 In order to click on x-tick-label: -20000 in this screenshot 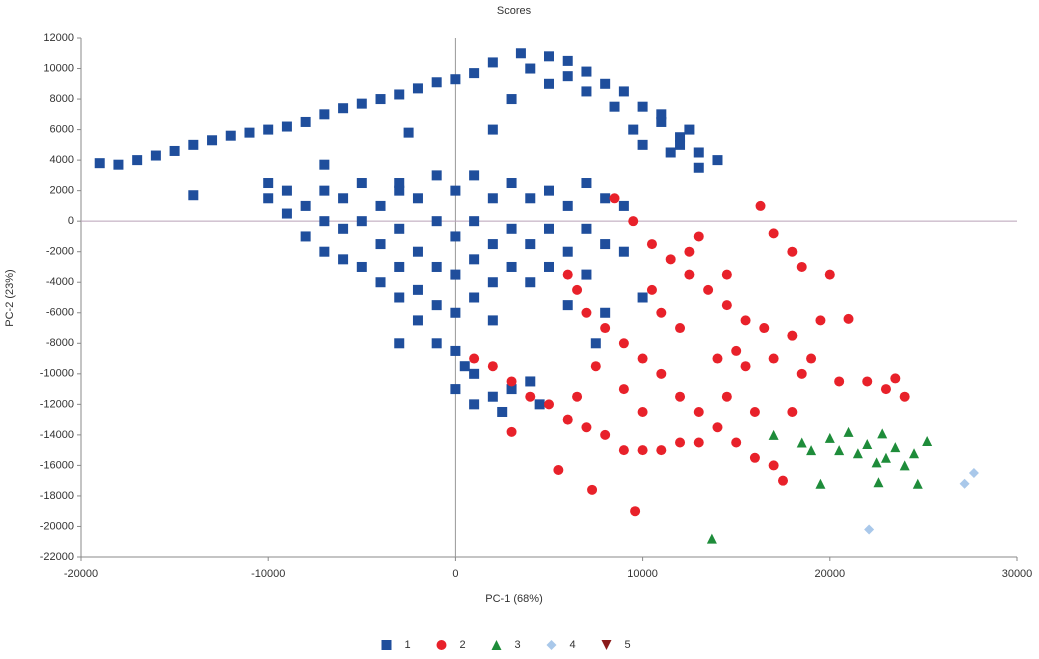, I will do `click(81, 574)`.